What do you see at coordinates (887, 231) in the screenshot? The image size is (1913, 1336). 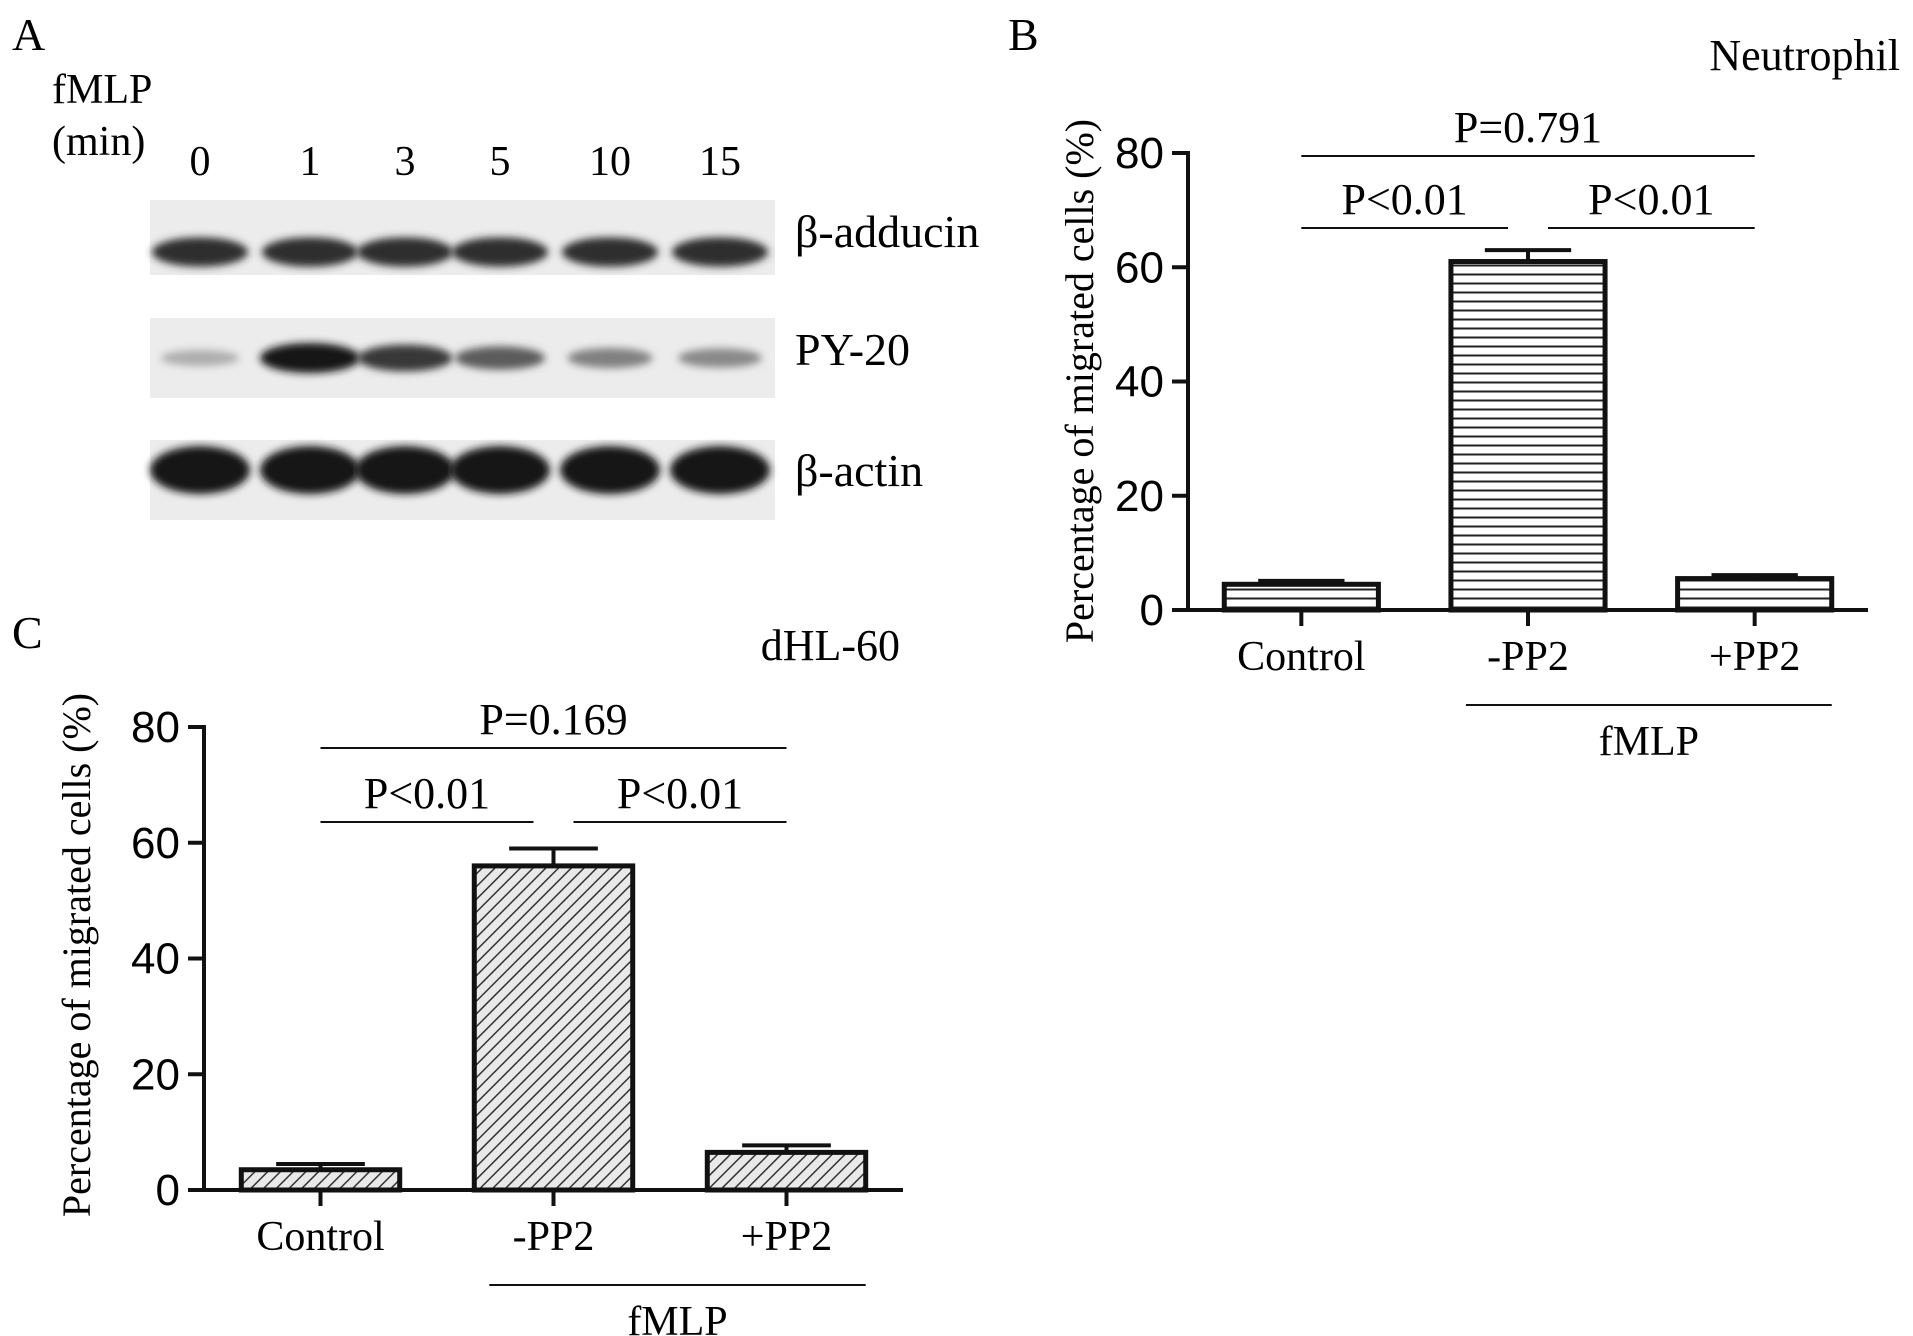 I see `blot-label: β-adducin` at bounding box center [887, 231].